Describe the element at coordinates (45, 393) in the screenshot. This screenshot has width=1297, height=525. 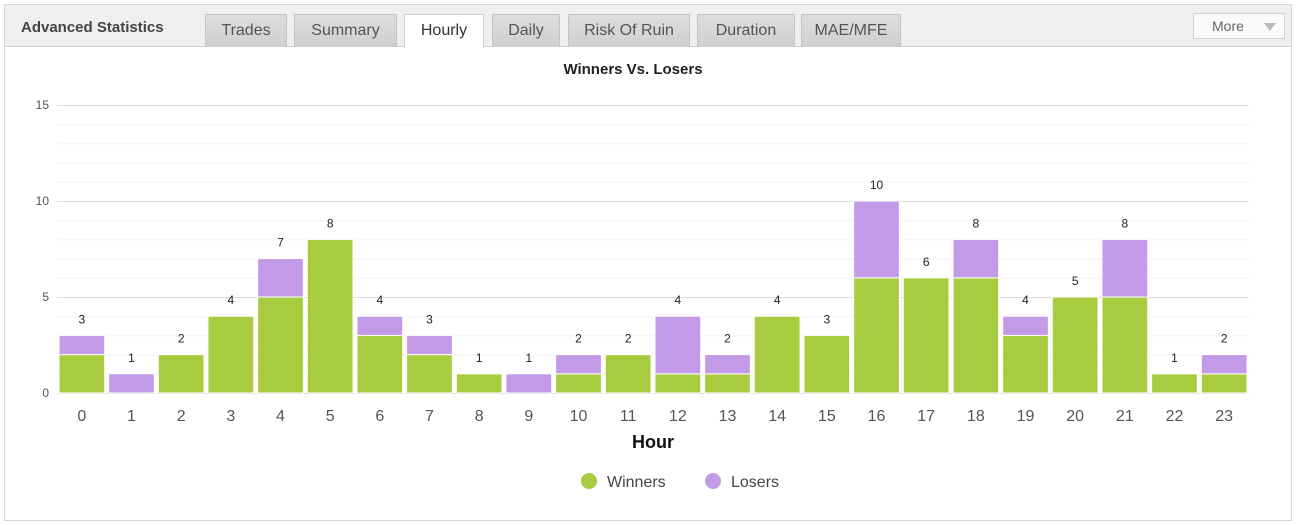
I see `y-tick-label: 0` at that location.